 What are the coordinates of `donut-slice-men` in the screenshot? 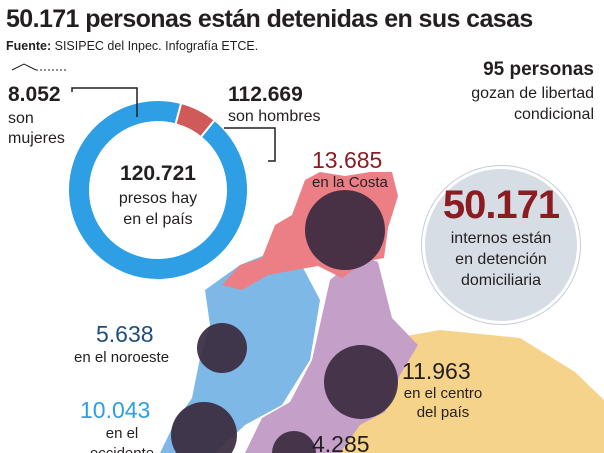 It's located at (158, 190).